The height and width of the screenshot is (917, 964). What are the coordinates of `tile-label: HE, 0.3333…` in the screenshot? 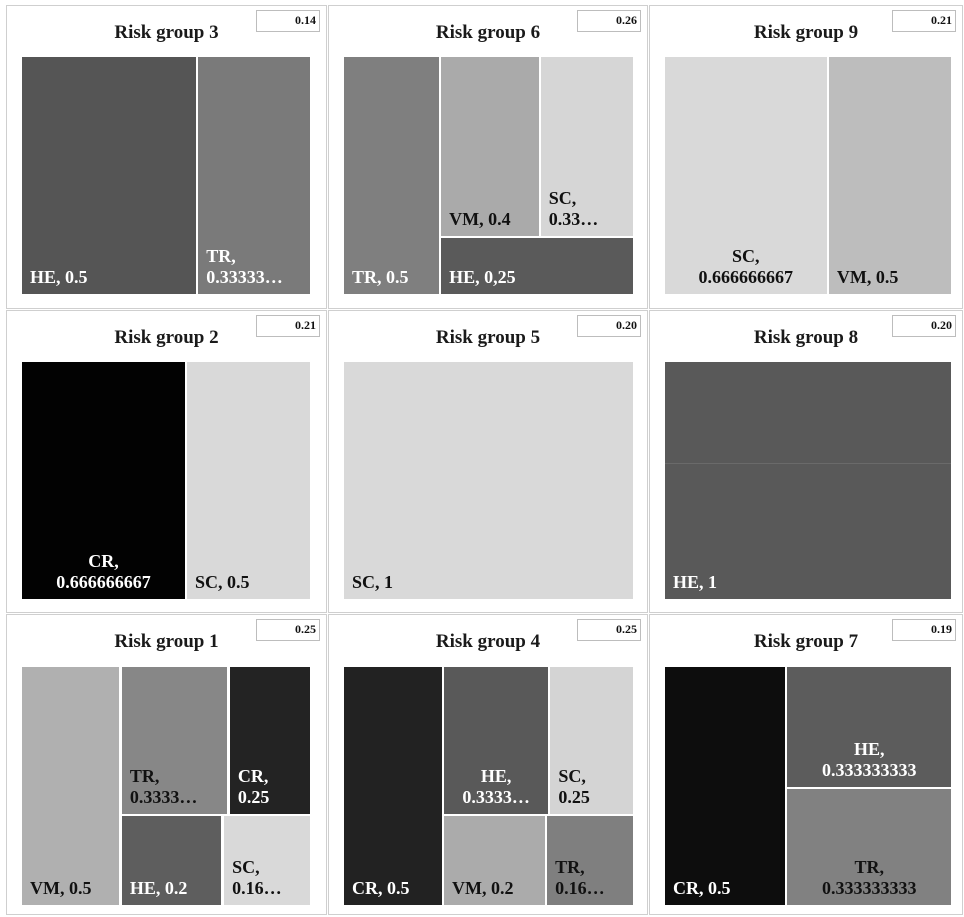 It's located at (496, 786).